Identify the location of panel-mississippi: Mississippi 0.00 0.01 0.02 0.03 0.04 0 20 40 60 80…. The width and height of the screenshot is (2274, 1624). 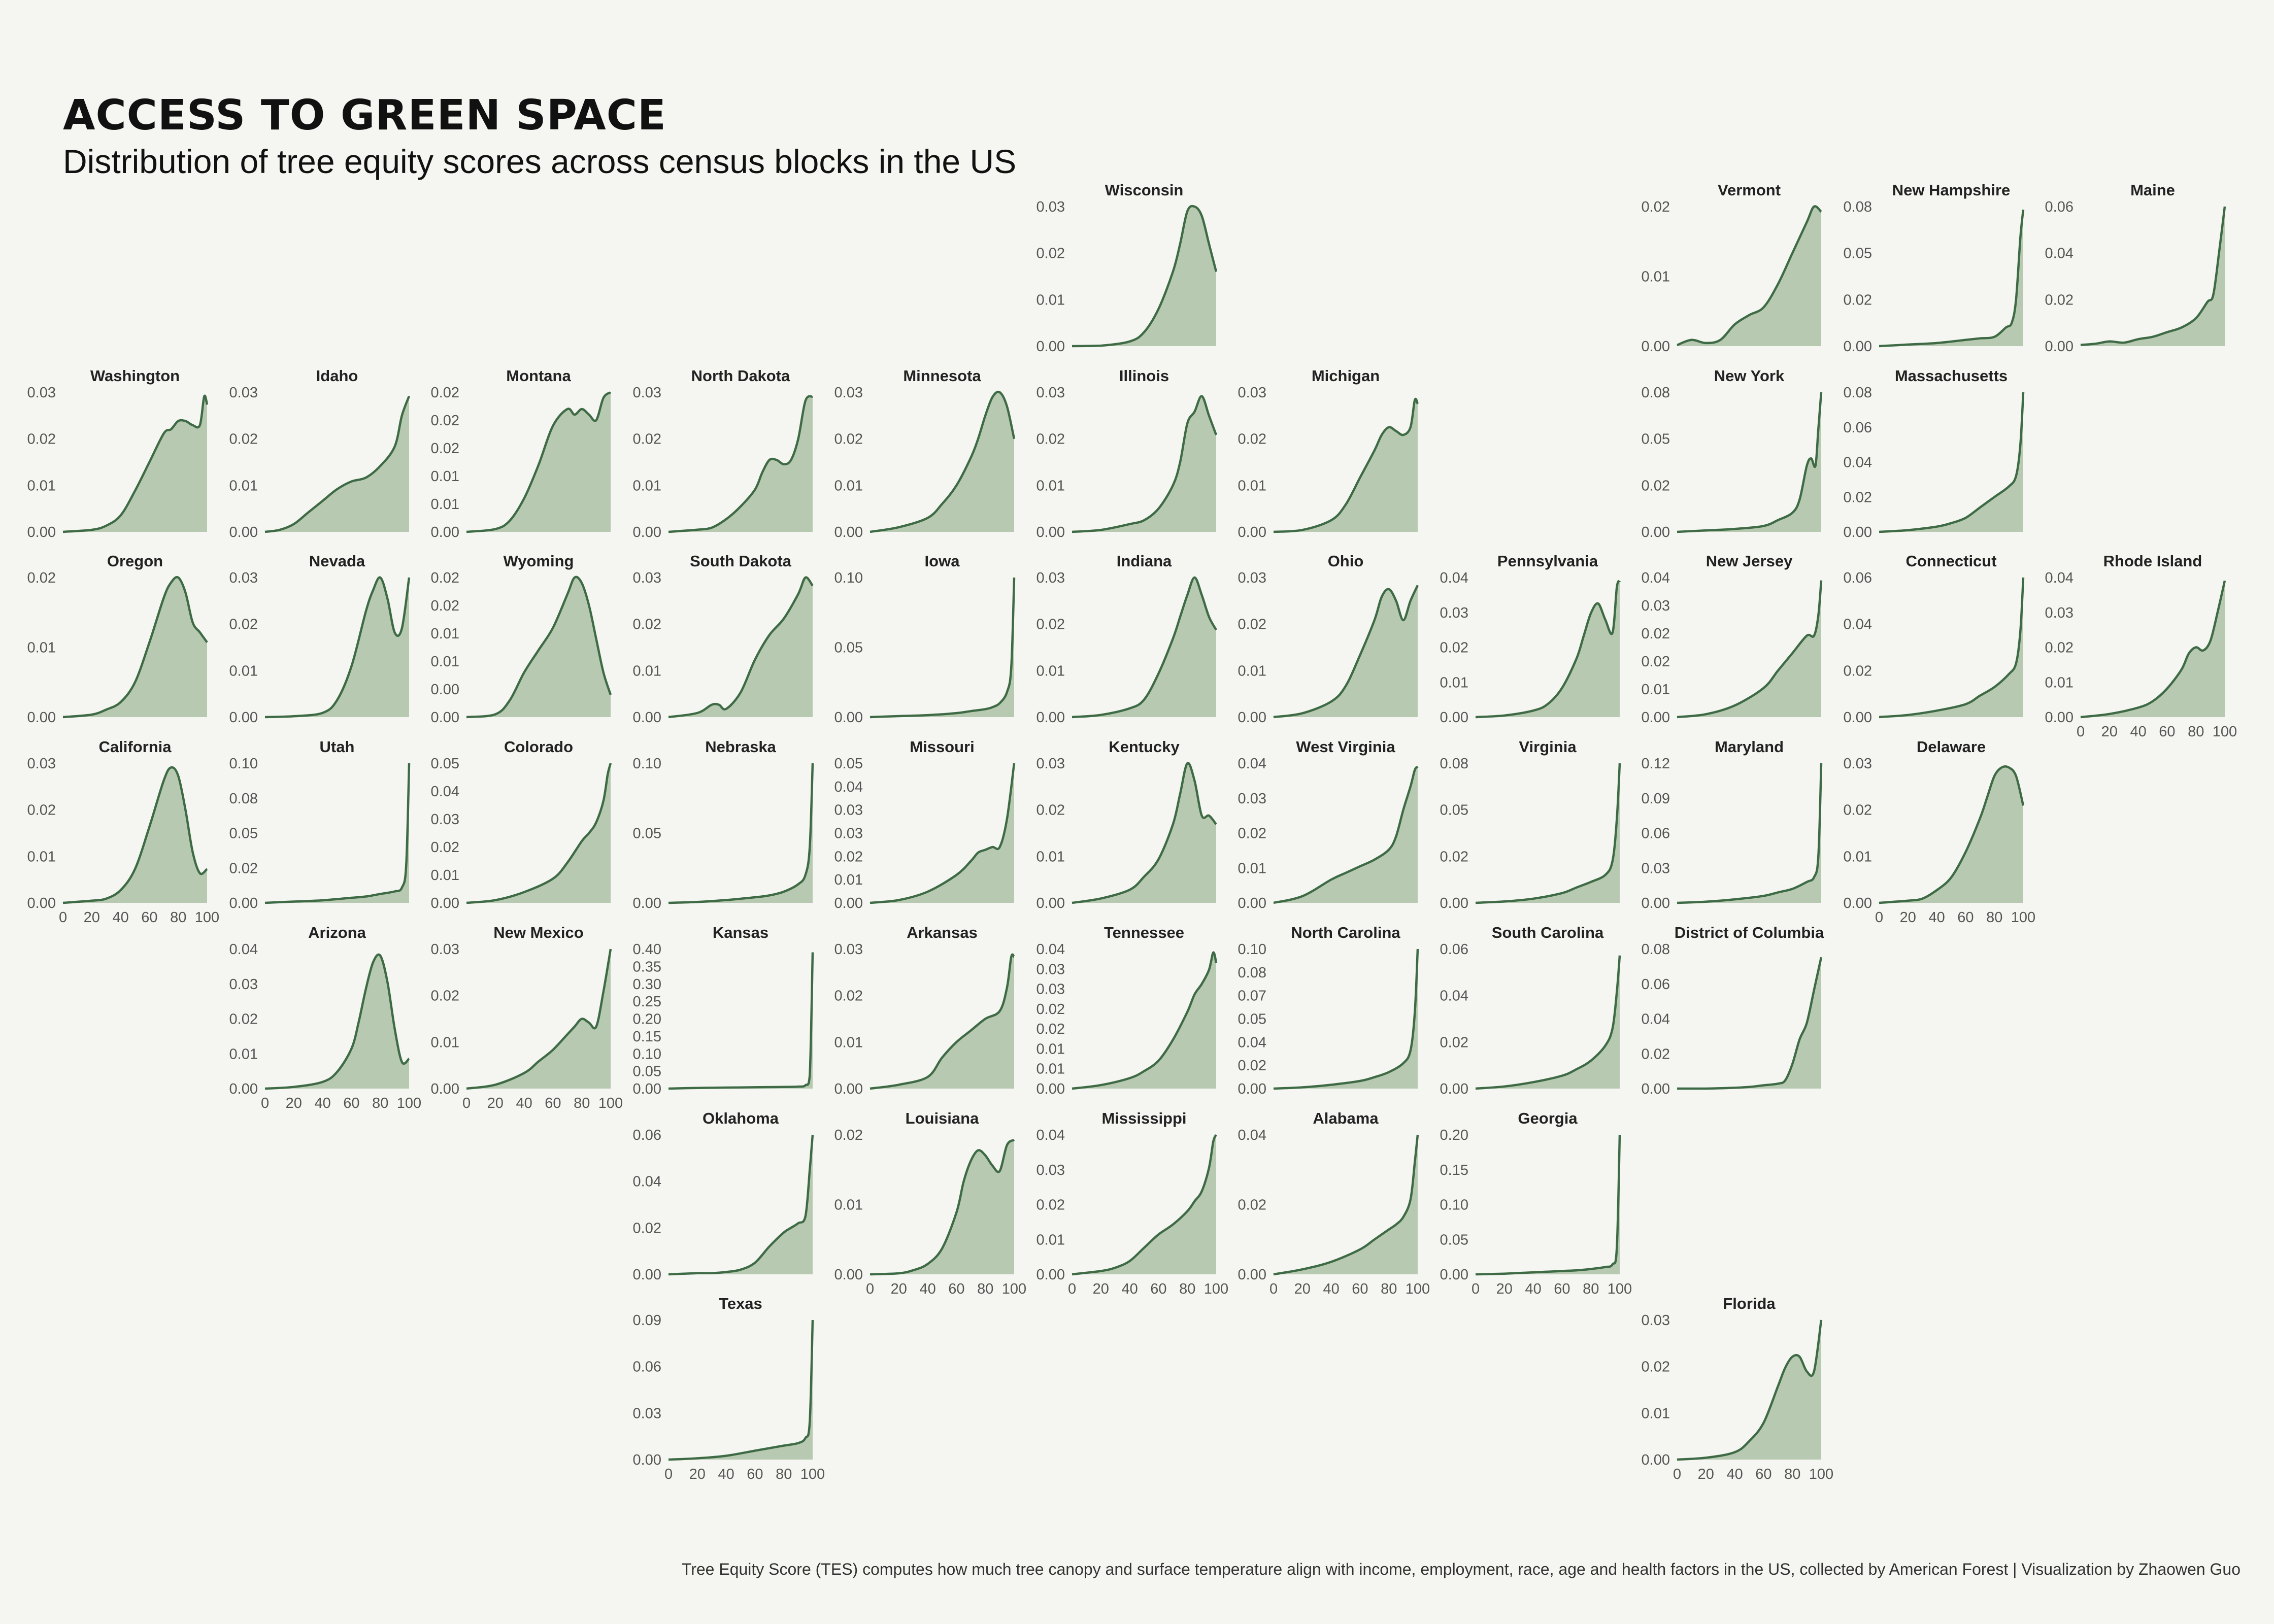
(1151, 1202).